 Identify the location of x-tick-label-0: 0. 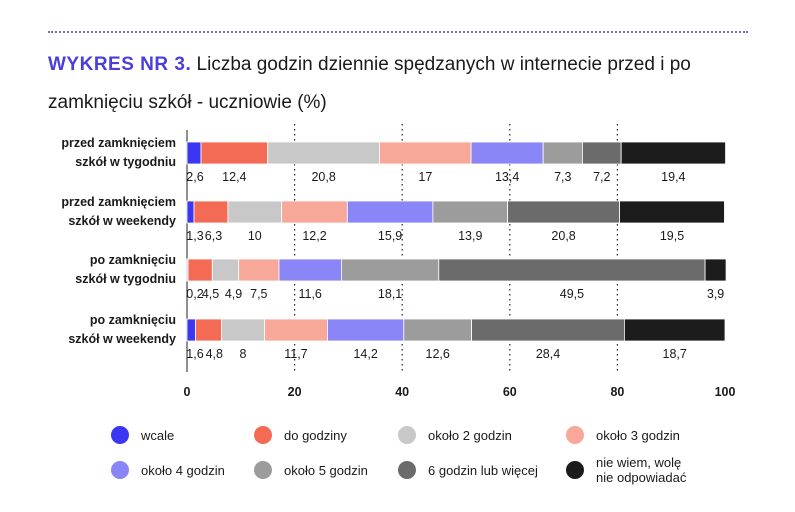
(187, 392).